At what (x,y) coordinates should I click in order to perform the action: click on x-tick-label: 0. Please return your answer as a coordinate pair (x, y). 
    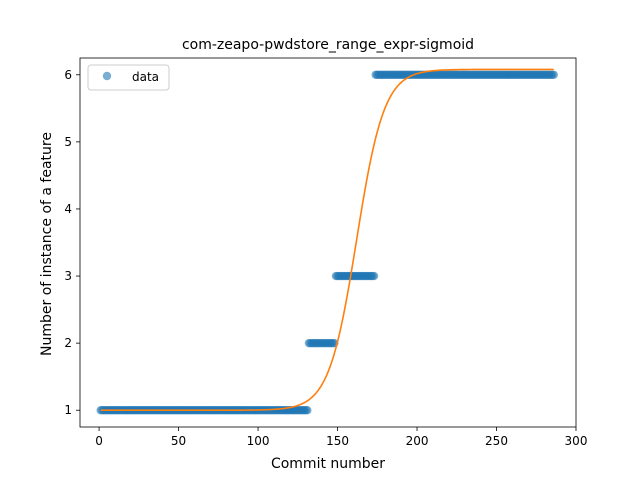
    Looking at the image, I should click on (99, 441).